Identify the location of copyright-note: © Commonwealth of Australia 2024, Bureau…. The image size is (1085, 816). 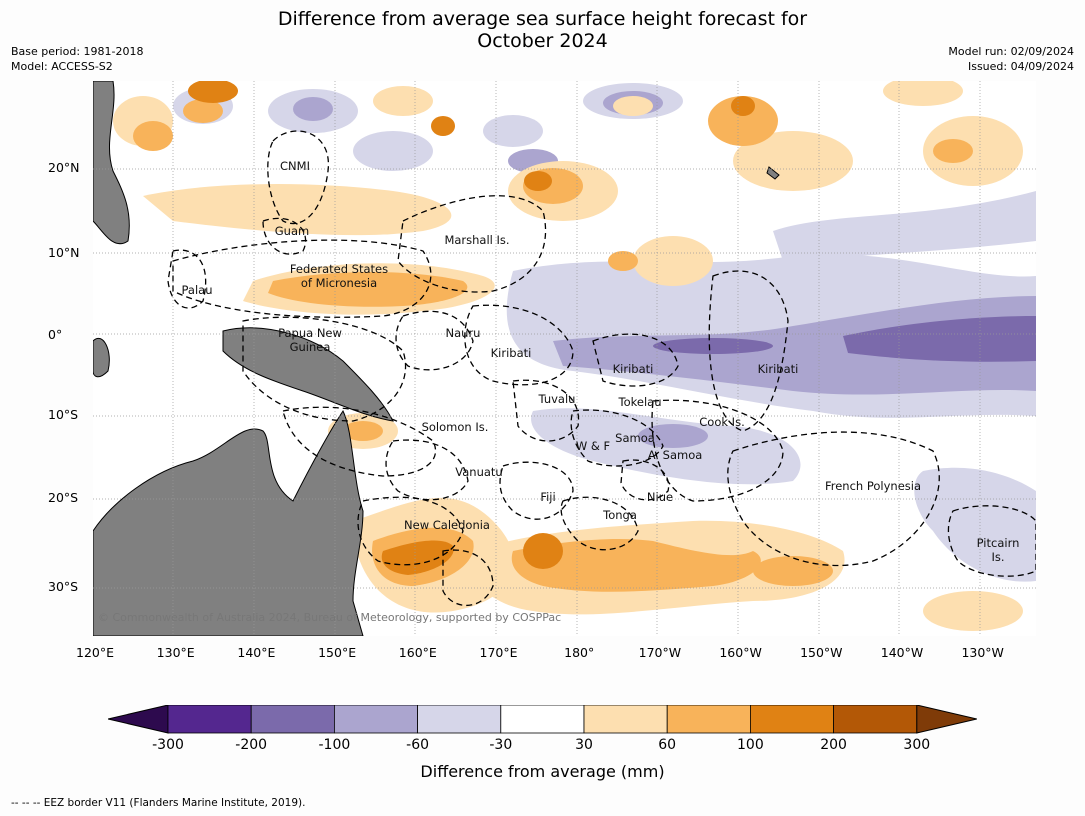
(330, 617).